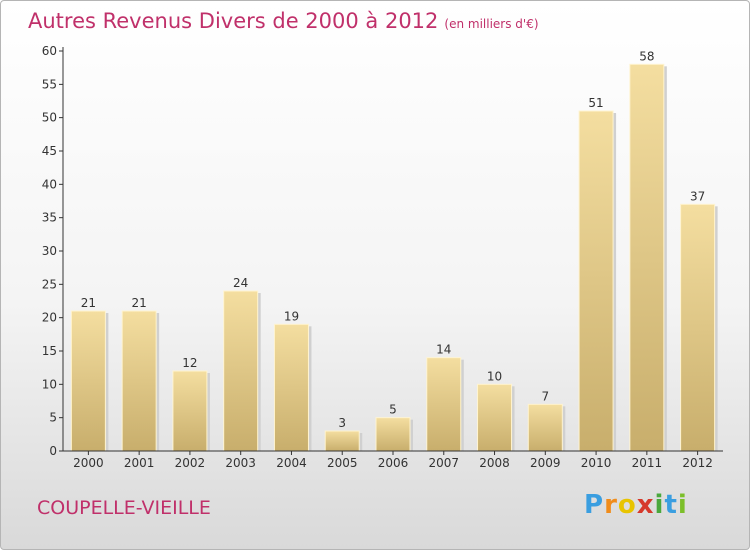 This screenshot has height=550, width=750. What do you see at coordinates (139, 463) in the screenshot?
I see `x-tick-label: 2001` at bounding box center [139, 463].